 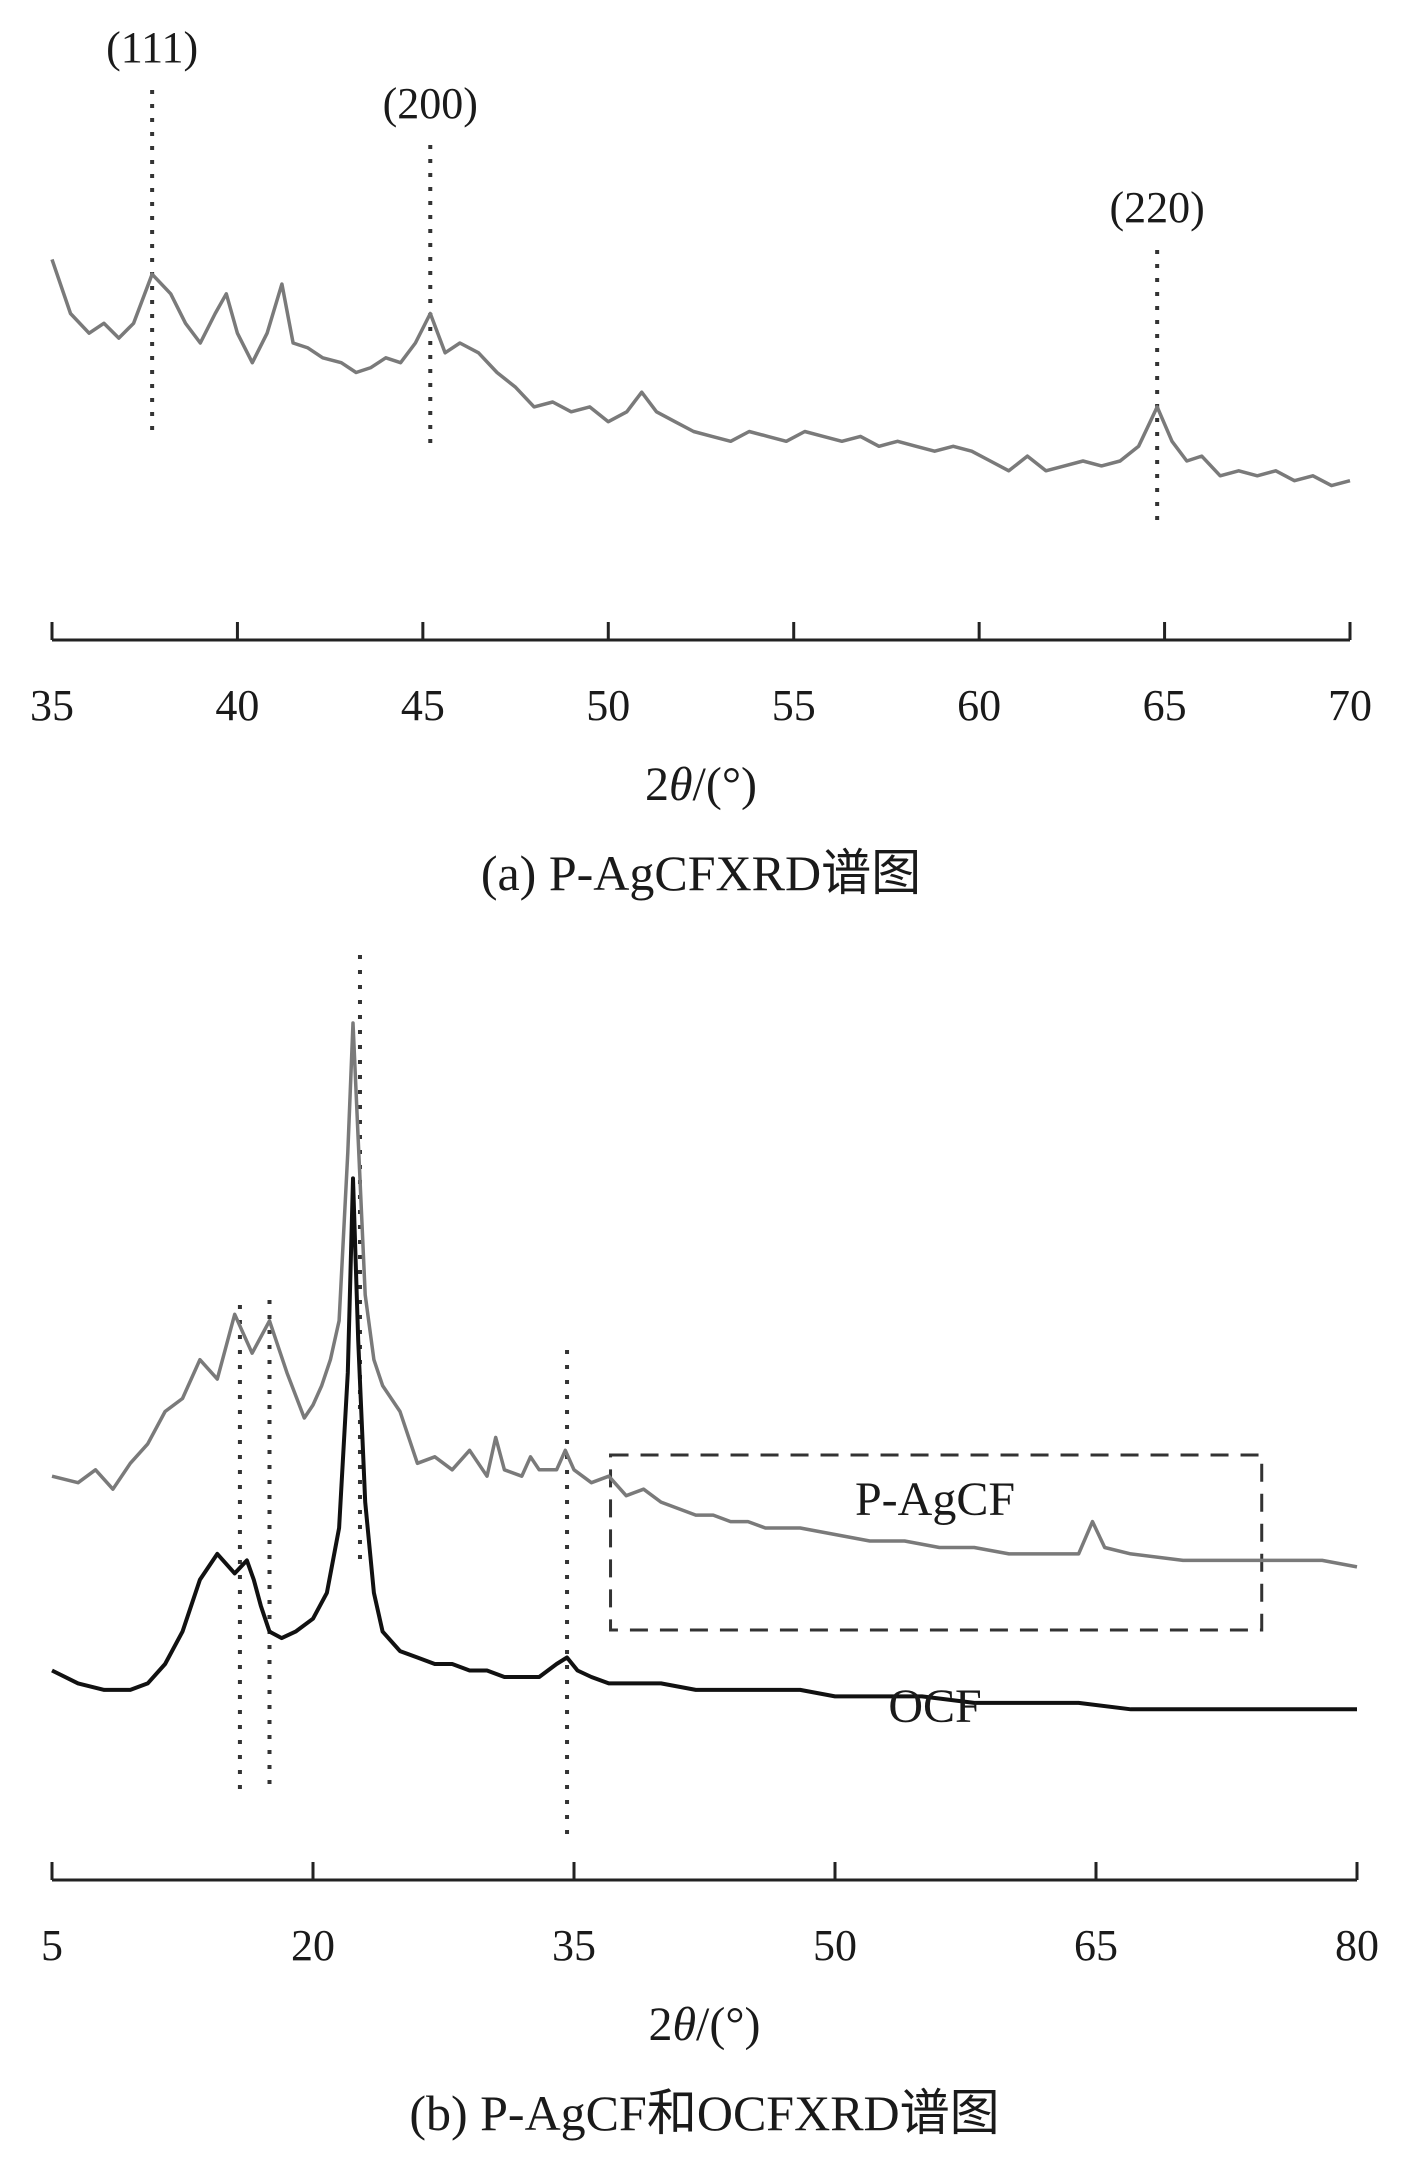 I want to click on x-tick-label: 70, so click(x=1350, y=705).